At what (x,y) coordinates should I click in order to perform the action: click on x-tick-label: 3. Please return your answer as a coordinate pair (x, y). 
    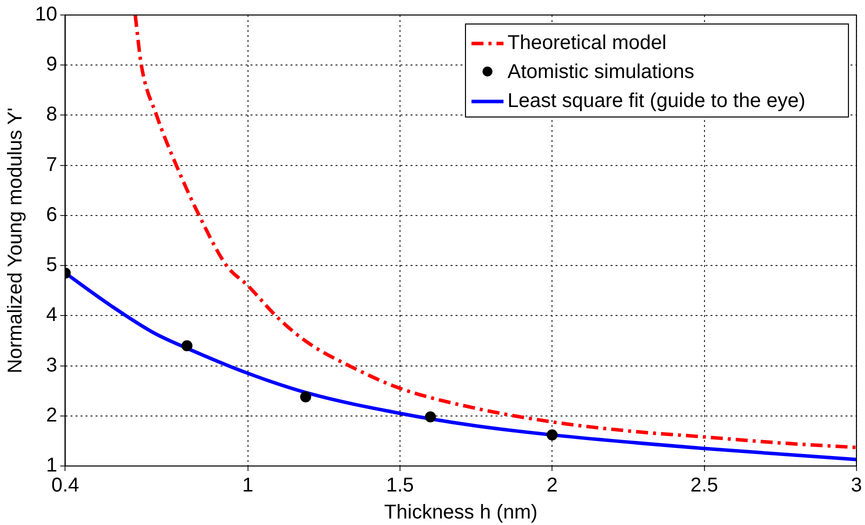
    Looking at the image, I should click on (856, 485).